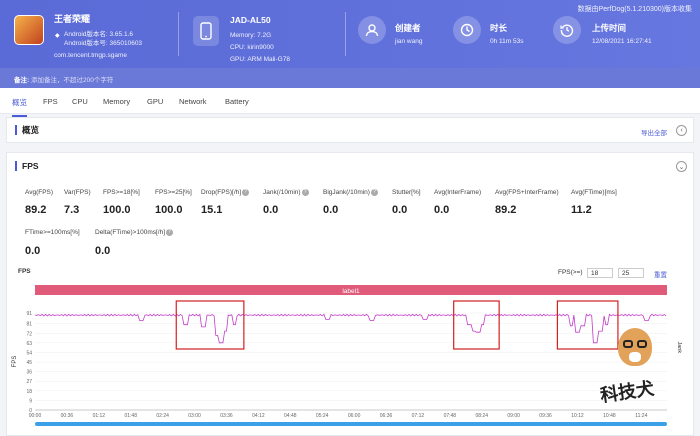 The image size is (700, 436). Describe the element at coordinates (237, 101) in the screenshot. I see `tab-battery: Battery` at that location.